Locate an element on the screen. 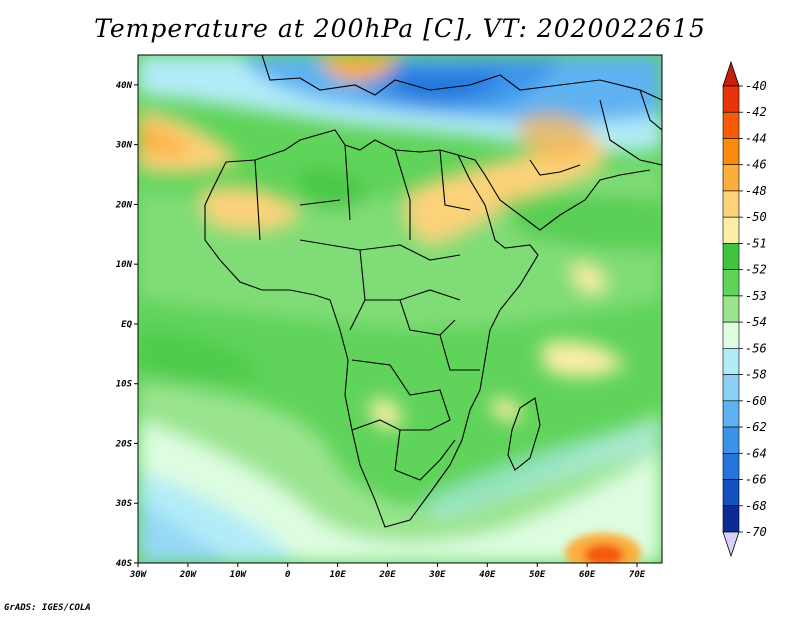  lon-tick-label: 50E is located at coordinates (537, 575).